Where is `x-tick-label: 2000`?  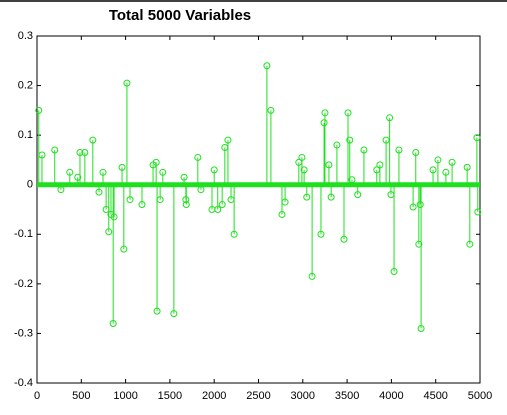
x-tick-label: 2000 is located at coordinates (214, 396).